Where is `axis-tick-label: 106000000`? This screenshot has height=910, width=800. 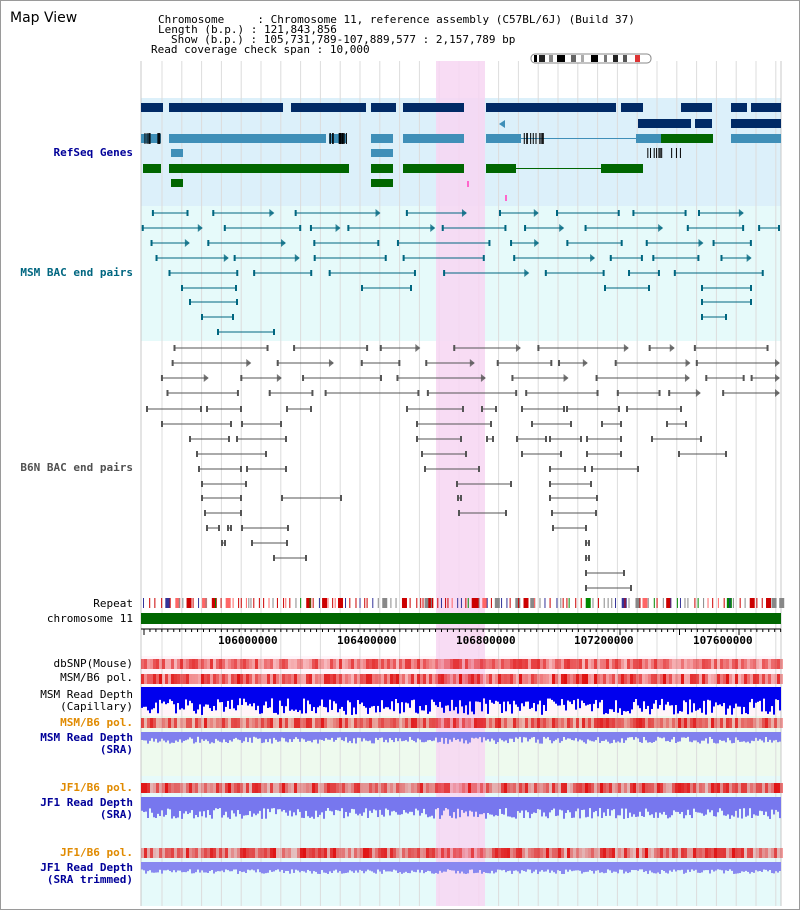
axis-tick-label: 106000000 is located at coordinates (248, 640).